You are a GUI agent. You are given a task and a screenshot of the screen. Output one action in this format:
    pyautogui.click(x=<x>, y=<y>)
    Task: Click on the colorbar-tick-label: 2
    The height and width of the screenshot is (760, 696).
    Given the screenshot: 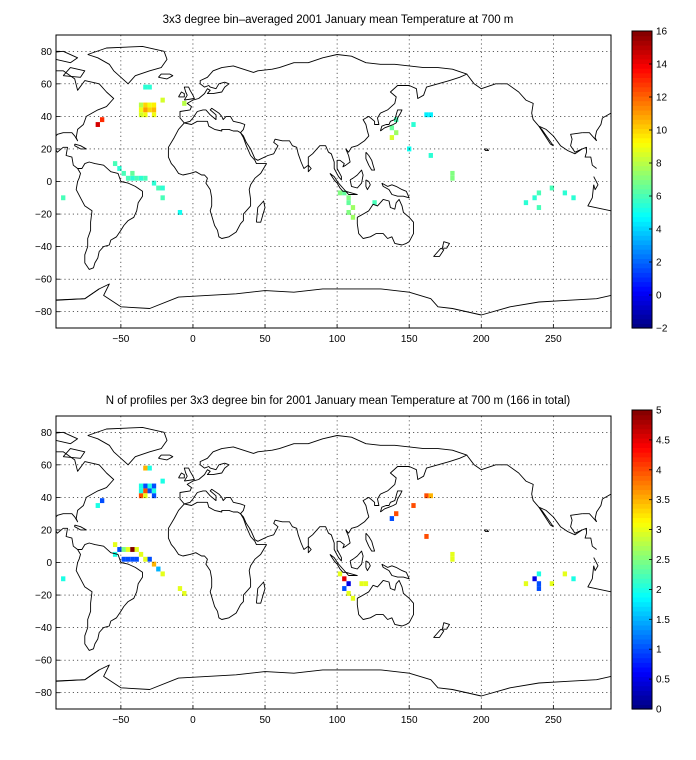 What is the action you would take?
    pyautogui.click(x=659, y=590)
    